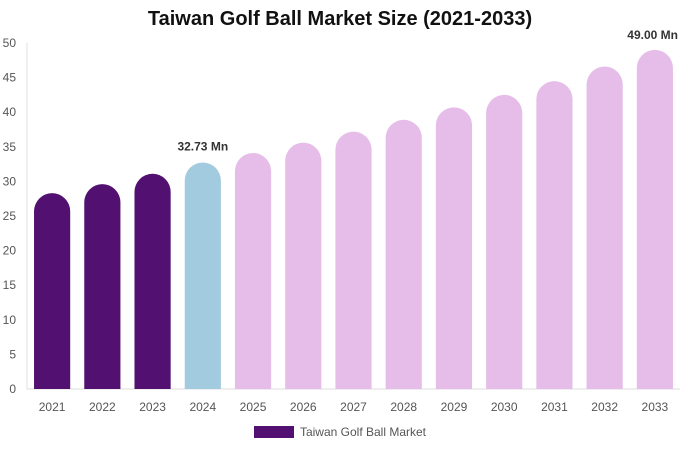 The height and width of the screenshot is (450, 680). I want to click on x-tick-label: 2027, so click(353, 407).